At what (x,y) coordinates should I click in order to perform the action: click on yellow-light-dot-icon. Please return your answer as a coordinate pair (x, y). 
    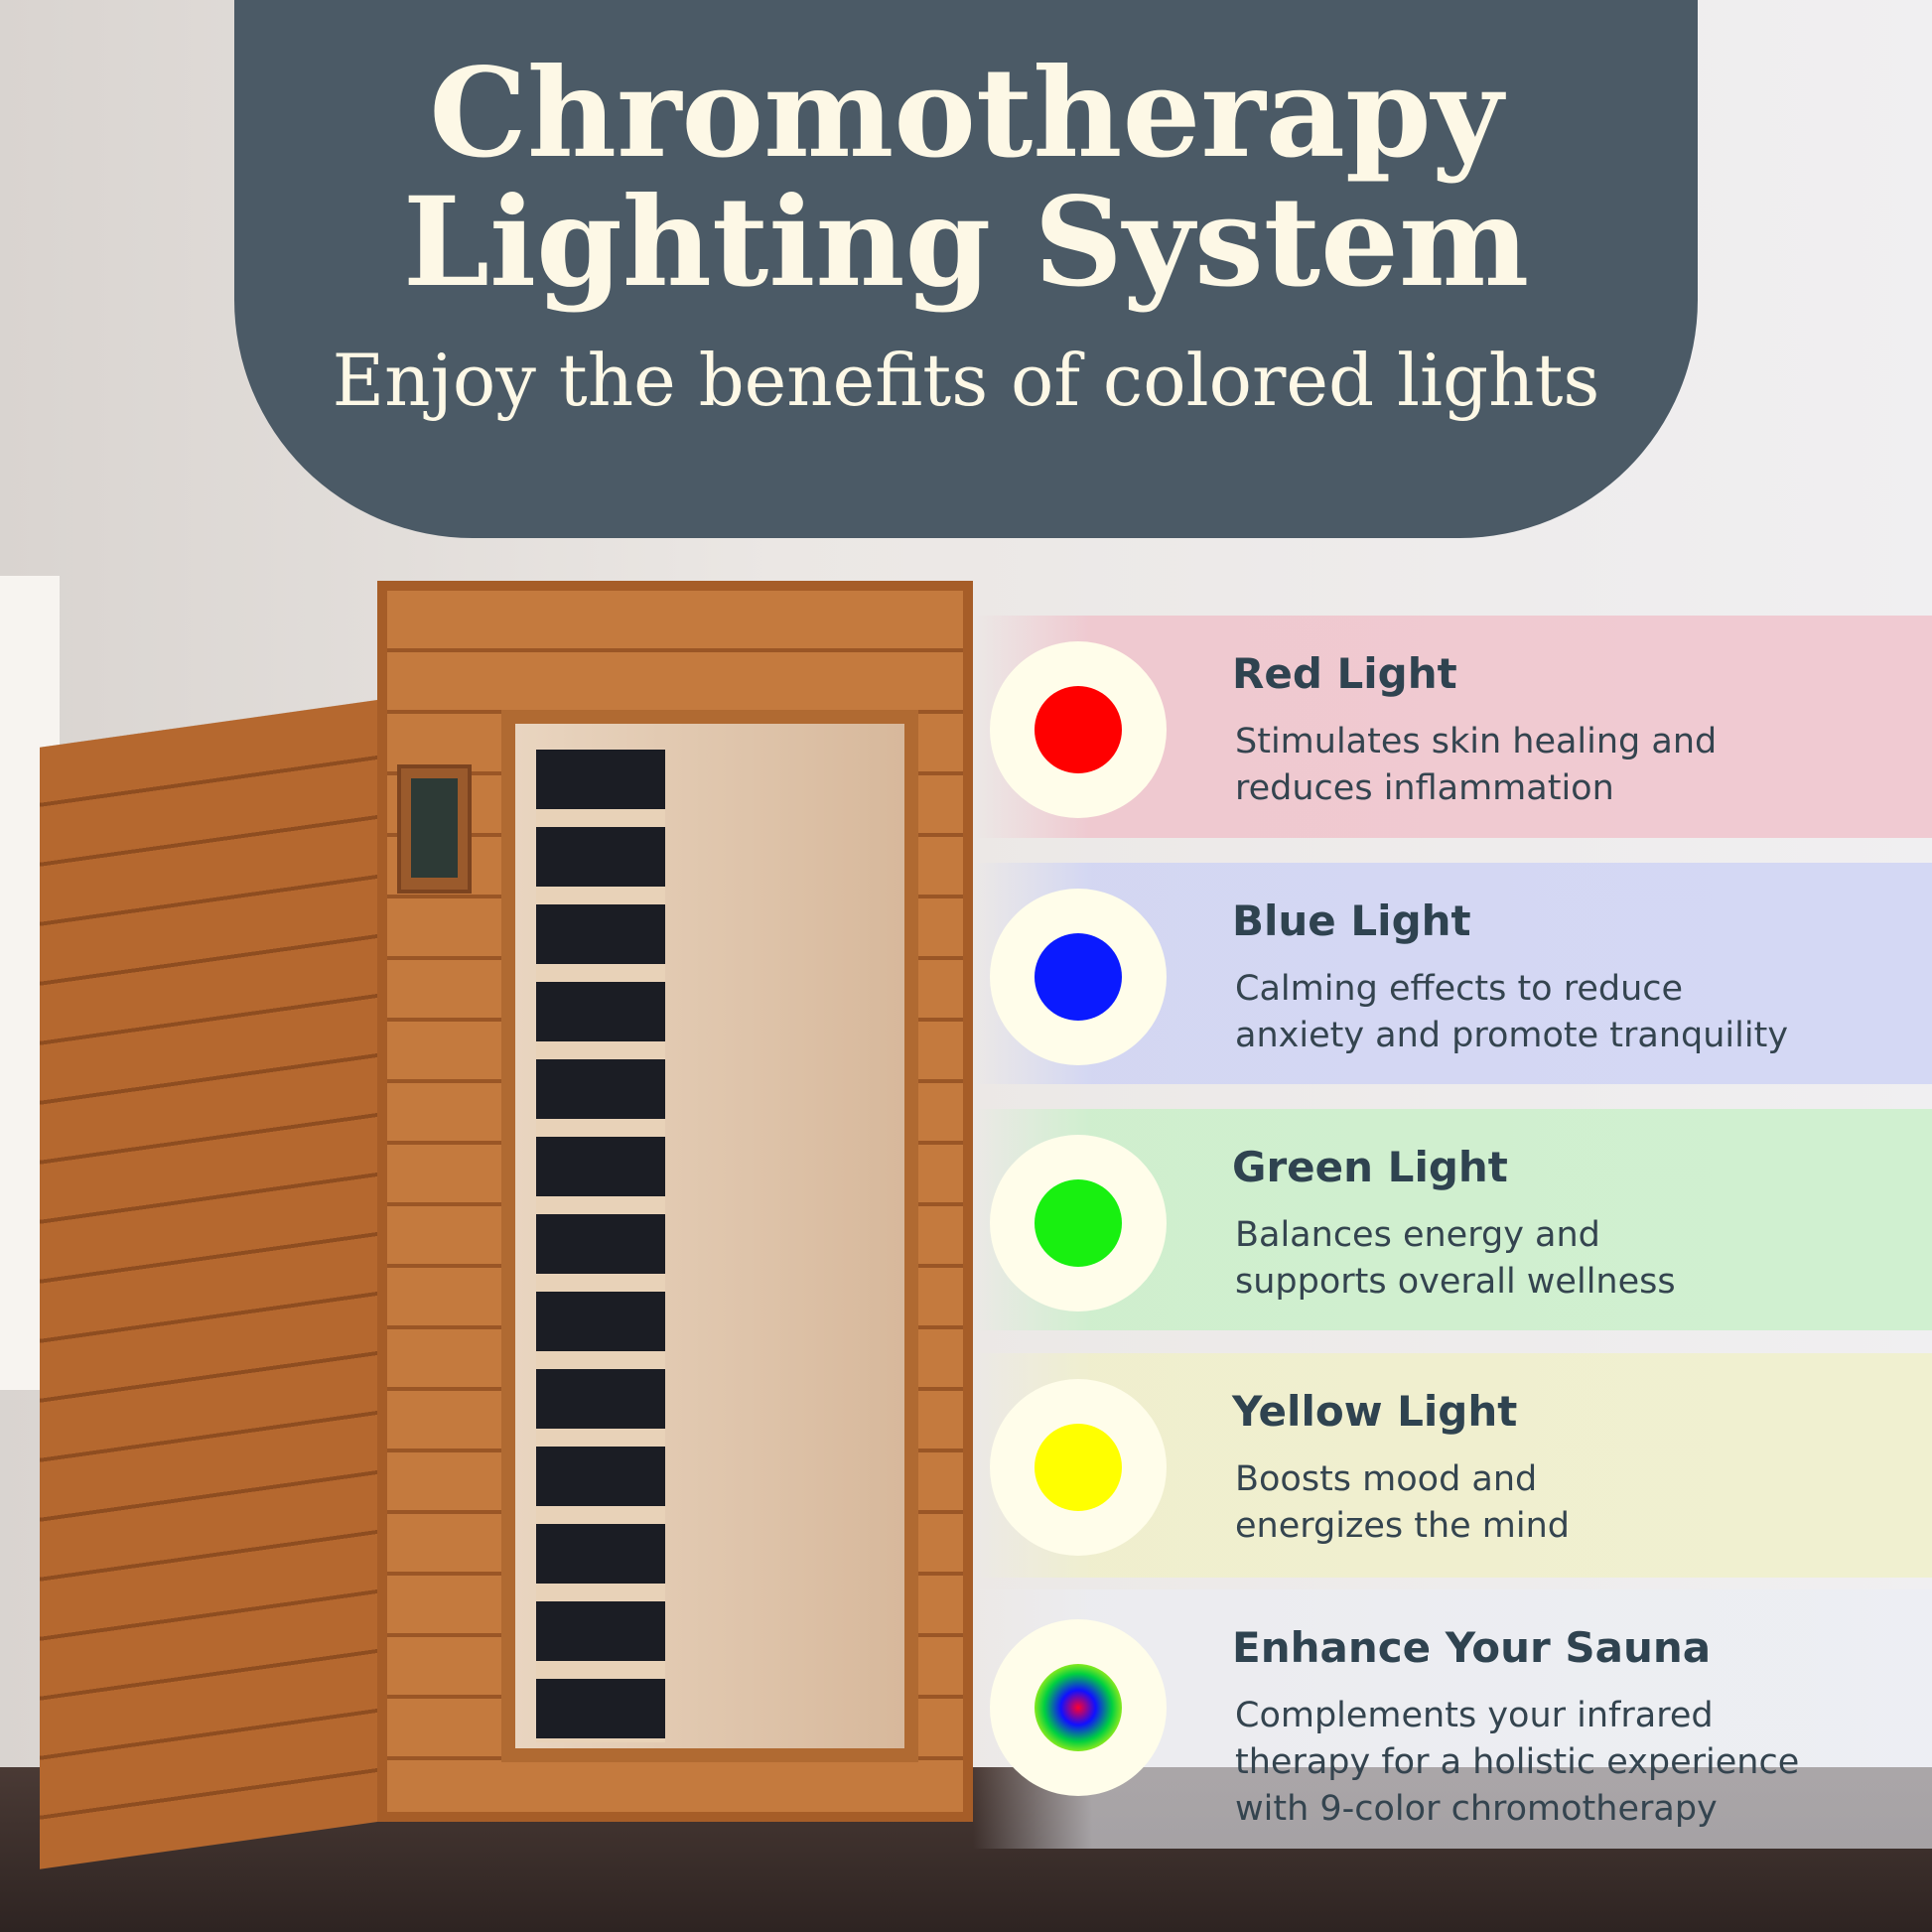
    Looking at the image, I should click on (1079, 1467).